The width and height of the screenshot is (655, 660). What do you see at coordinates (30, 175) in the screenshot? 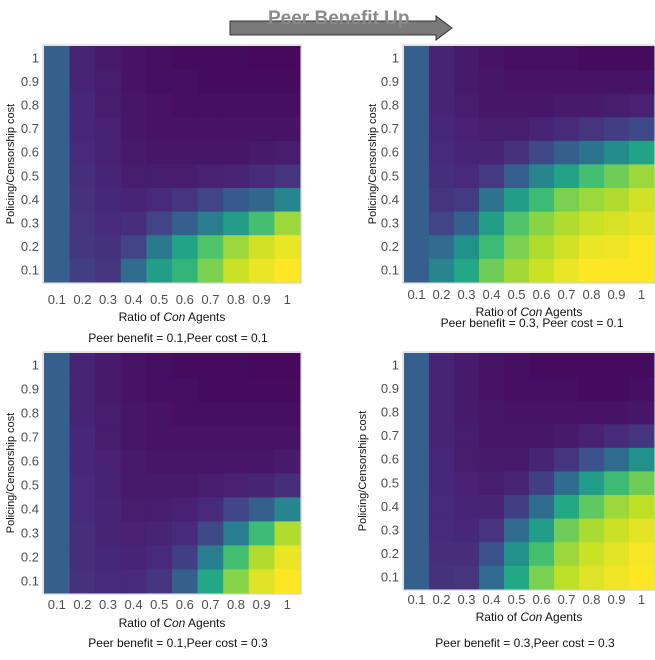
I see `y-tick-label: 0.5` at bounding box center [30, 175].